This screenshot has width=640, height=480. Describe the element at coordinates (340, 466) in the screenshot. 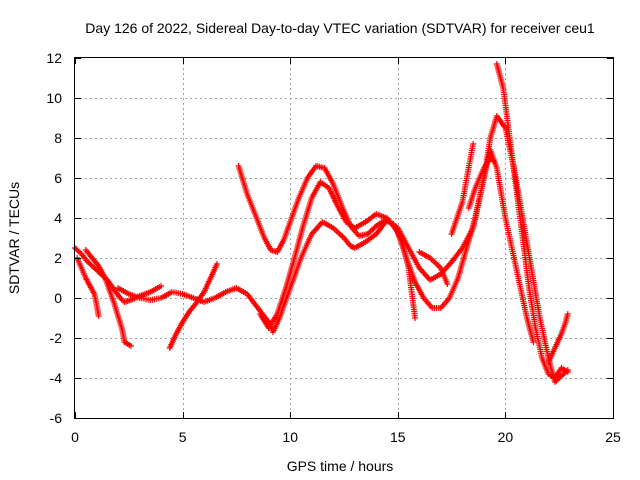

I see `x-axis-label: GPS time / hours` at that location.